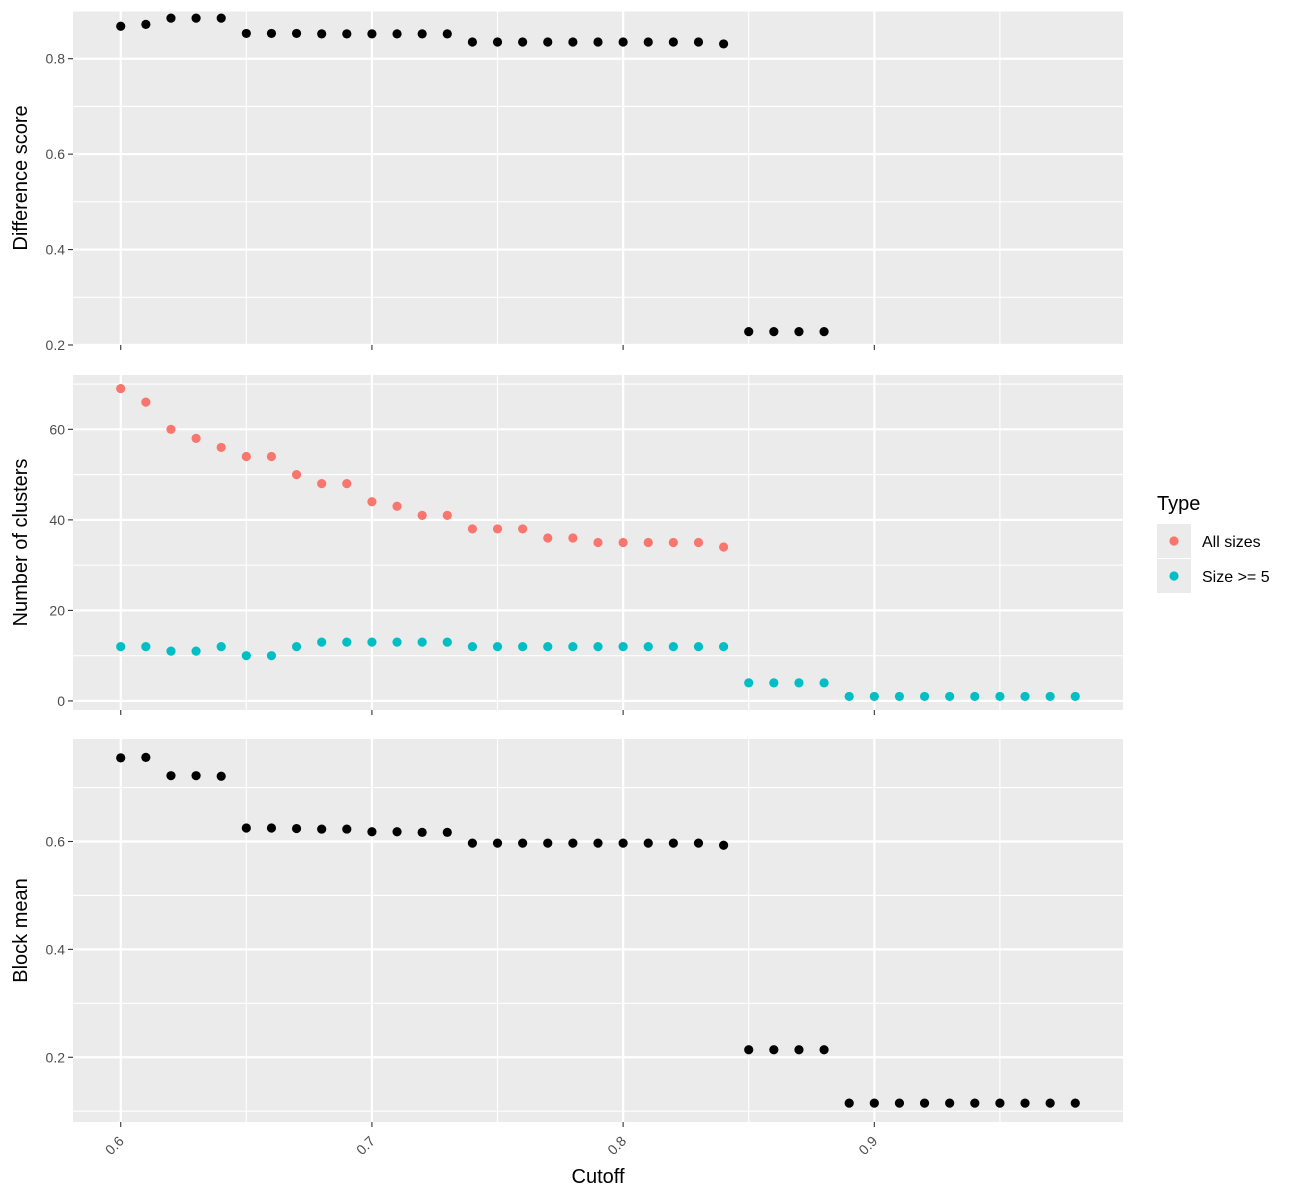  I want to click on y-tick-label: 0.4, so click(56, 949).